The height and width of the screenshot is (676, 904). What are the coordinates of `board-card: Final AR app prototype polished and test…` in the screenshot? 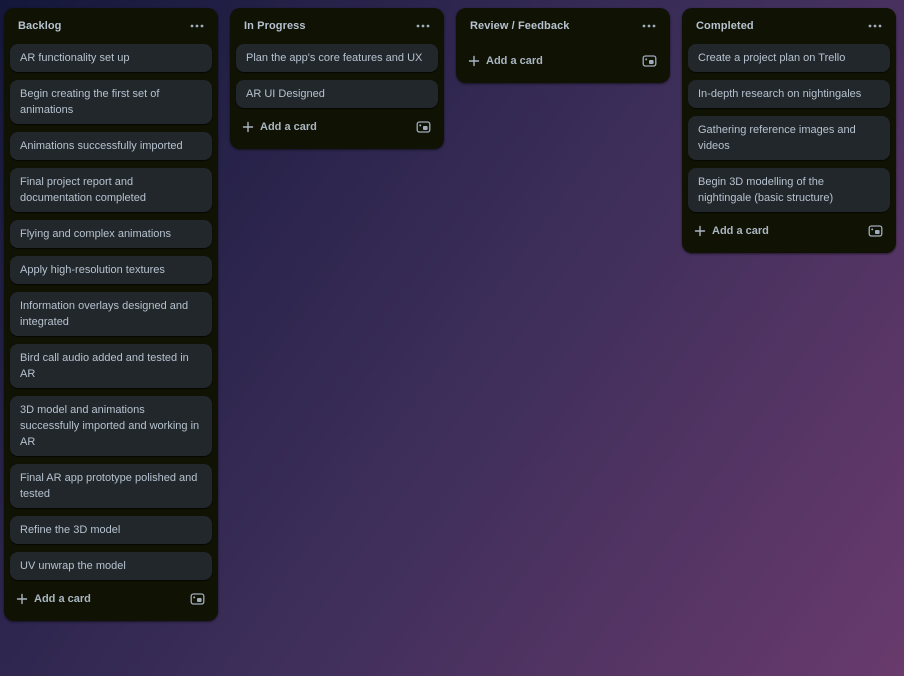 It's located at (111, 486).